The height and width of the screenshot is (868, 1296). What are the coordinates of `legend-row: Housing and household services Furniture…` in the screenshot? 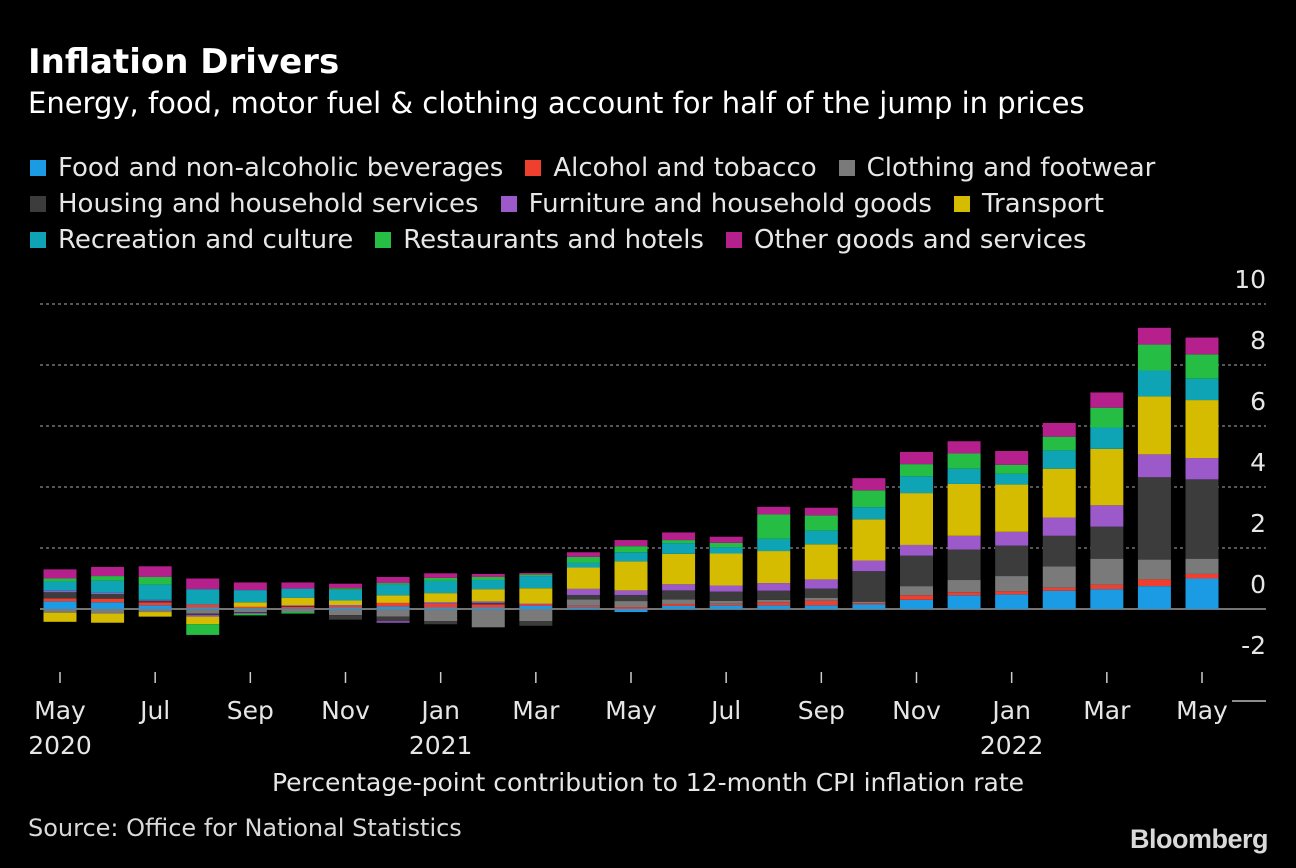 It's located at (650, 204).